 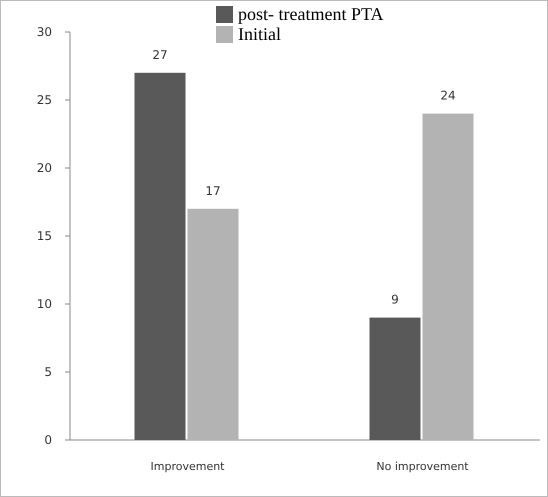 What do you see at coordinates (44, 100) in the screenshot?
I see `y-tick-label: 25` at bounding box center [44, 100].